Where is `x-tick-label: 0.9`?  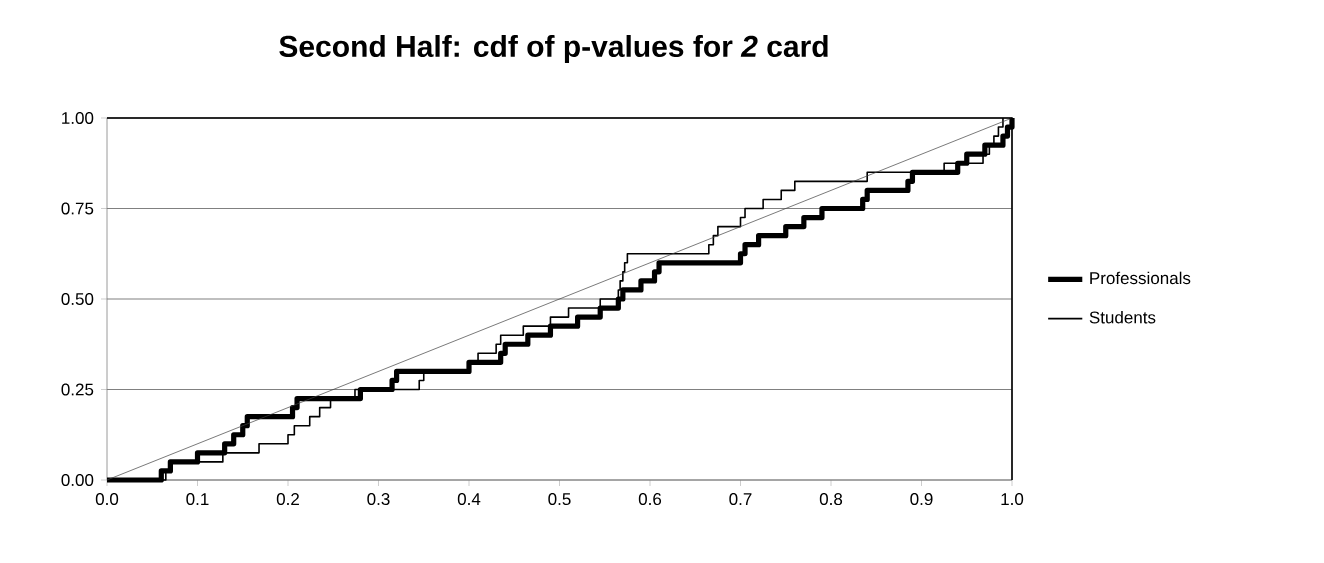
x-tick-label: 0.9 is located at coordinates (921, 499).